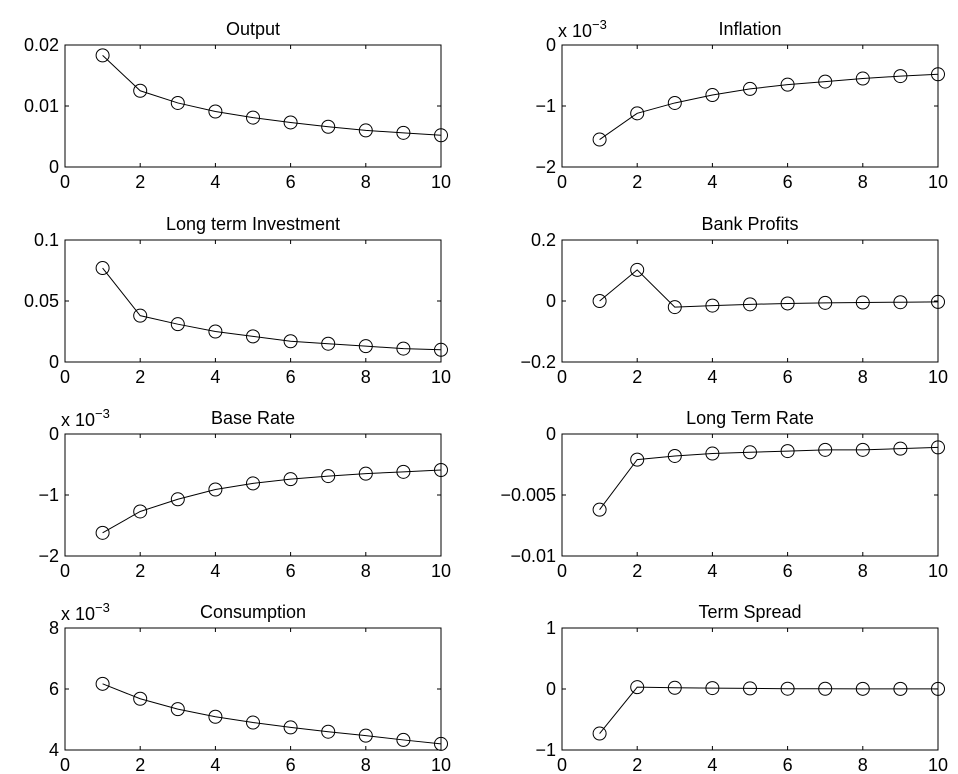  Describe the element at coordinates (253, 418) in the screenshot. I see `chart-title: Base Rate` at that location.